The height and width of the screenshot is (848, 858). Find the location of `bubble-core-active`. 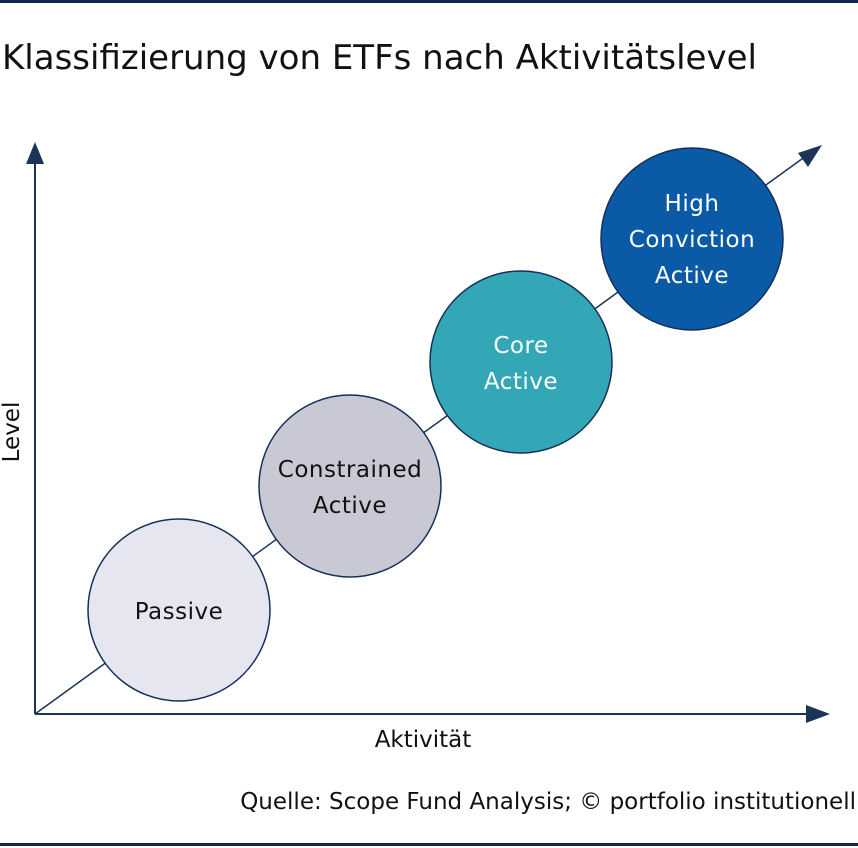

bubble-core-active is located at coordinates (521, 362).